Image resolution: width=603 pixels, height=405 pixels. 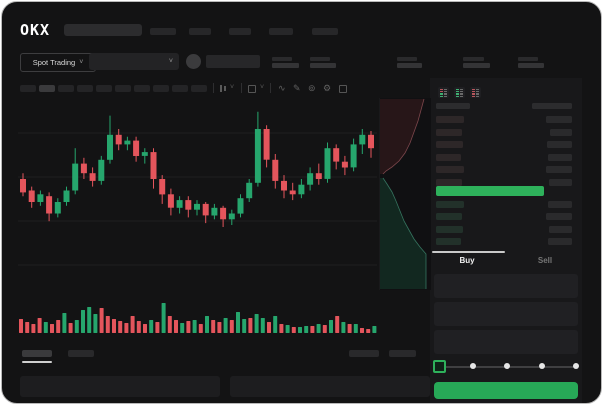 What do you see at coordinates (233, 61) in the screenshot?
I see `header-action-button` at bounding box center [233, 61].